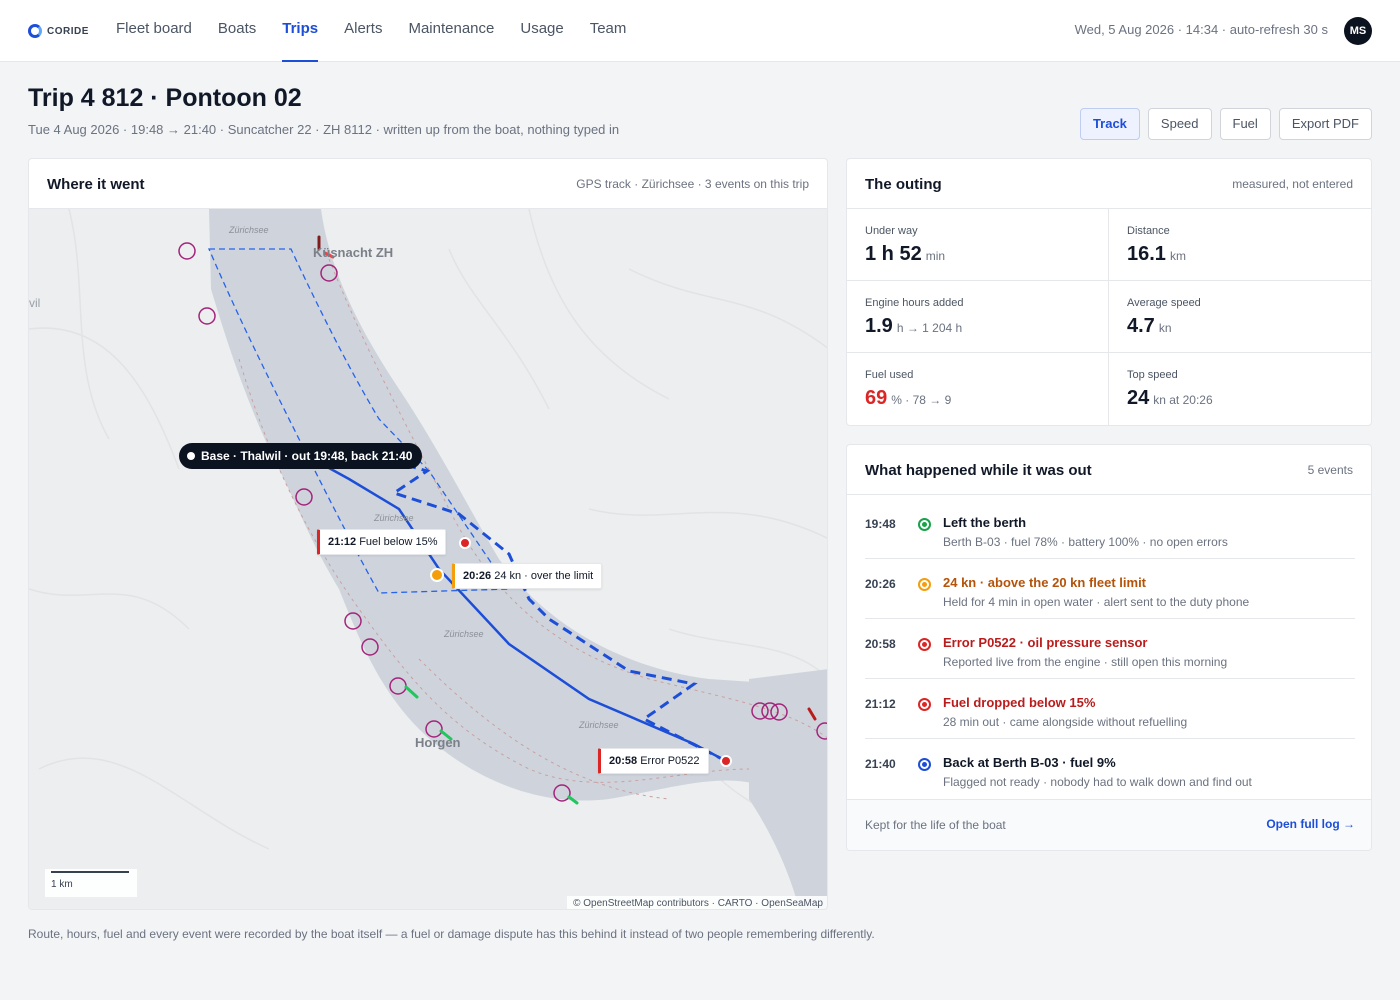  What do you see at coordinates (1325, 124) in the screenshot?
I see `export-pdf-button: Export PDF` at bounding box center [1325, 124].